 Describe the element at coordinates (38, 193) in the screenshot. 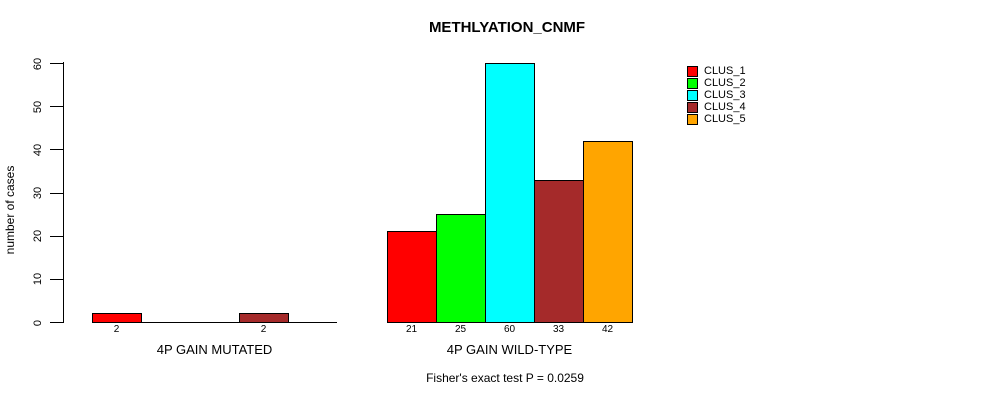

I see `y-tick-label: 30` at that location.